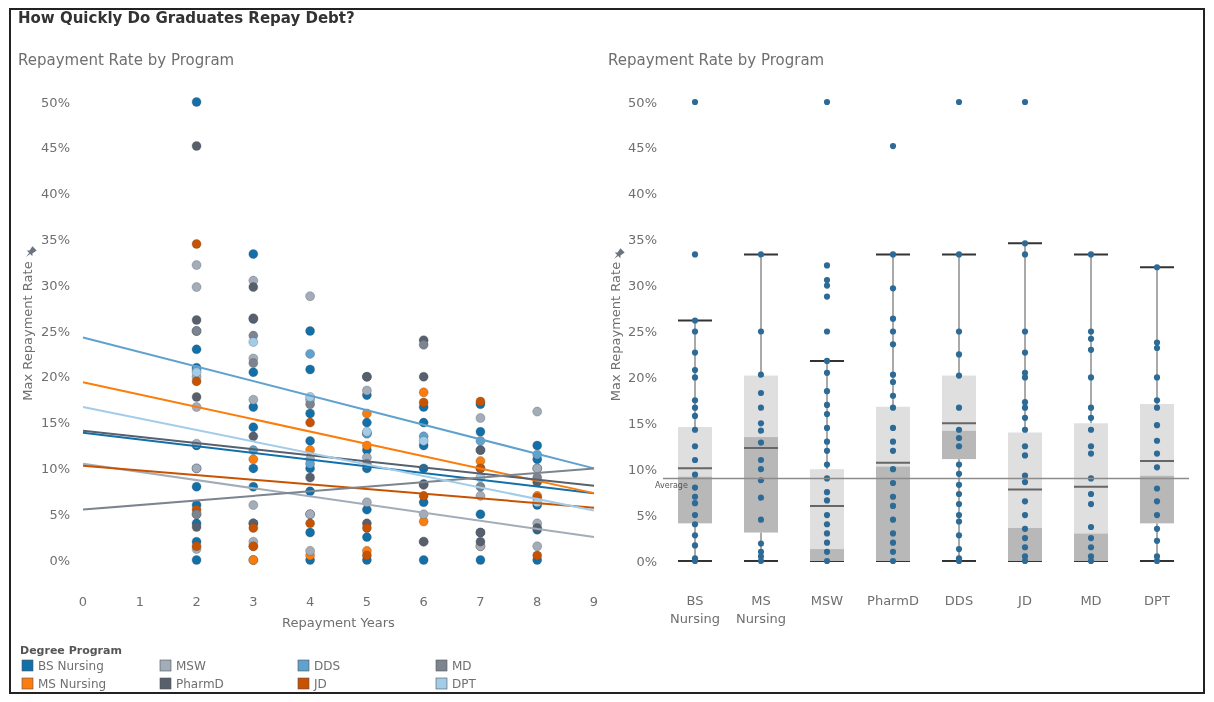  Describe the element at coordinates (462, 666) in the screenshot. I see `legend-label: MD` at that location.